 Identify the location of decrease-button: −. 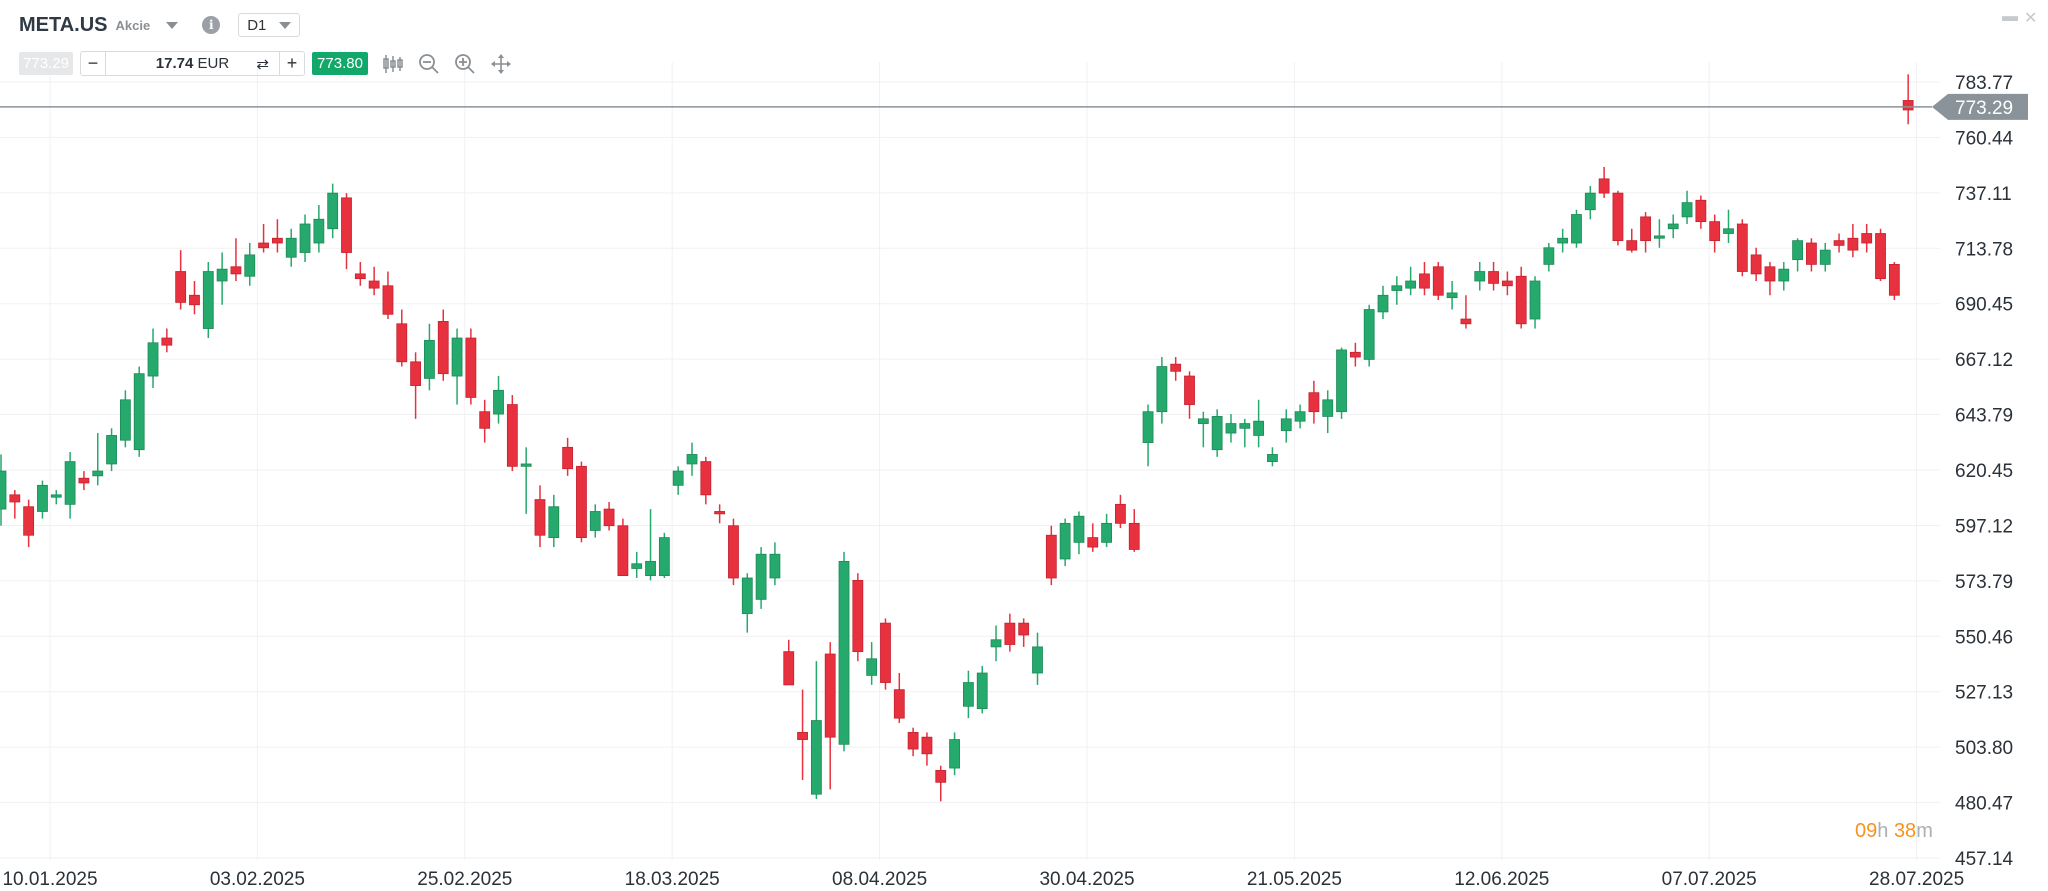
(93, 63).